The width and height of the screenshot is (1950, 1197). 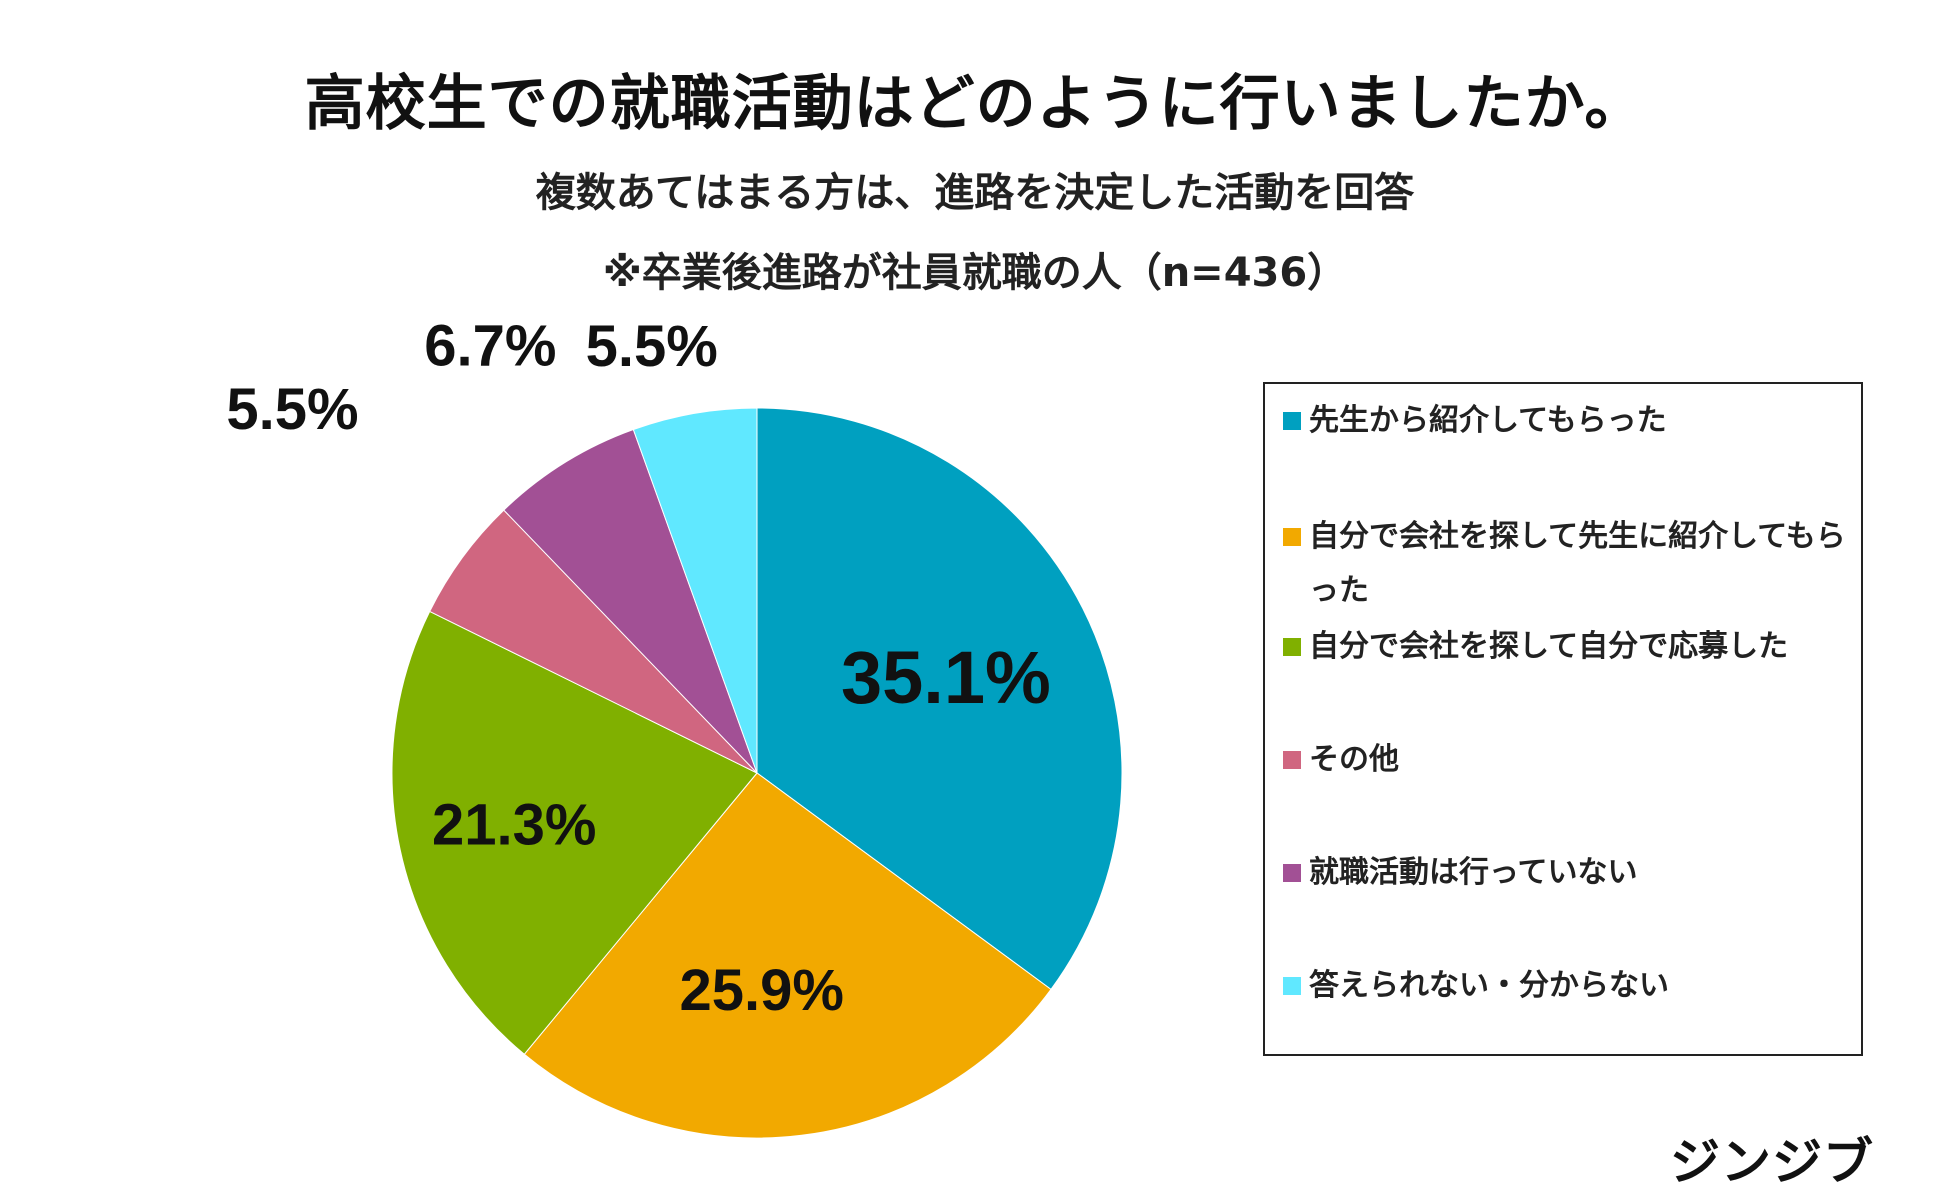 What do you see at coordinates (695, 590) in the screenshot?
I see `pie-slice-unknown` at bounding box center [695, 590].